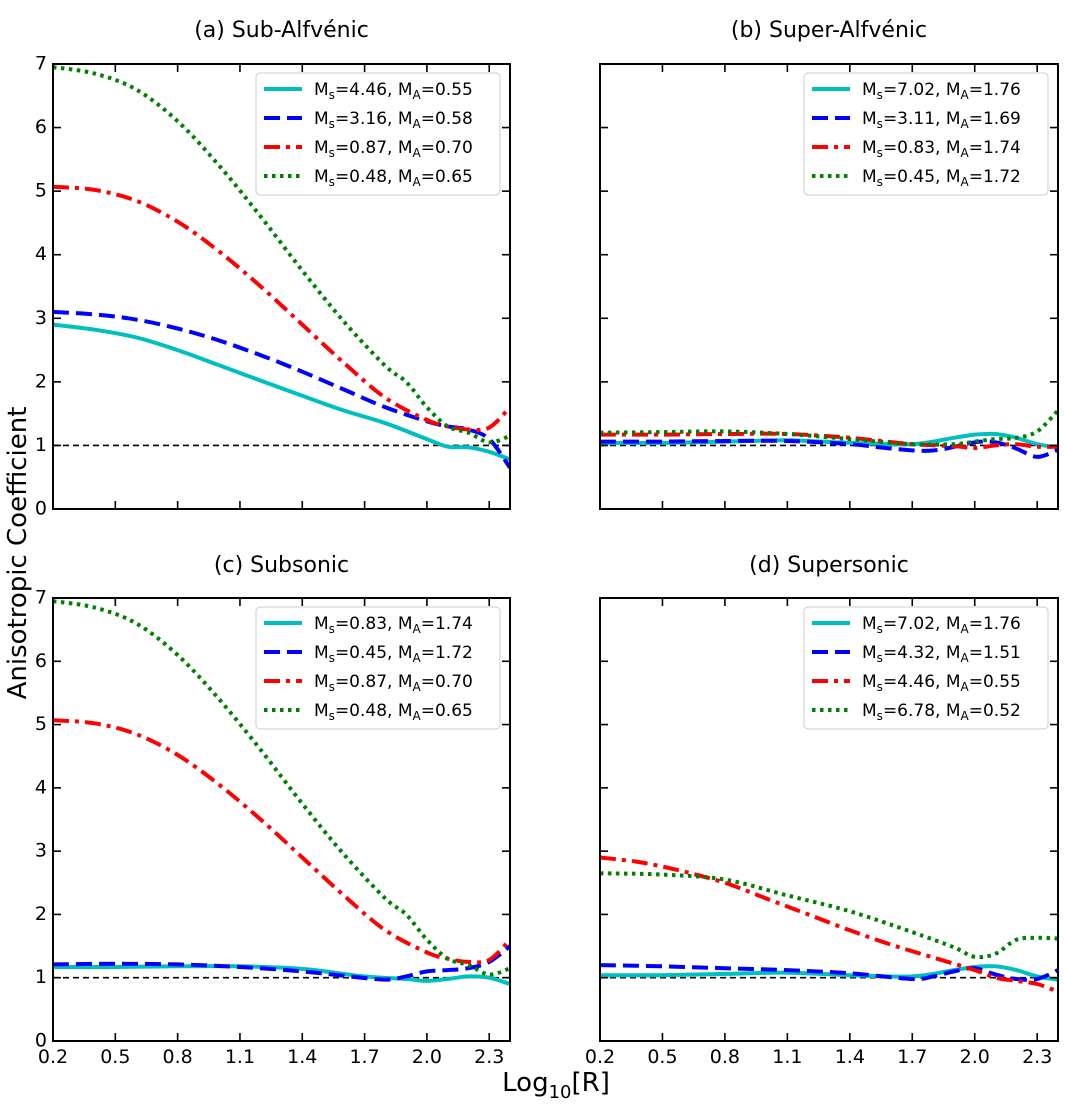  What do you see at coordinates (560, 1092) in the screenshot?
I see `x-axis-label-subscript: 10` at bounding box center [560, 1092].